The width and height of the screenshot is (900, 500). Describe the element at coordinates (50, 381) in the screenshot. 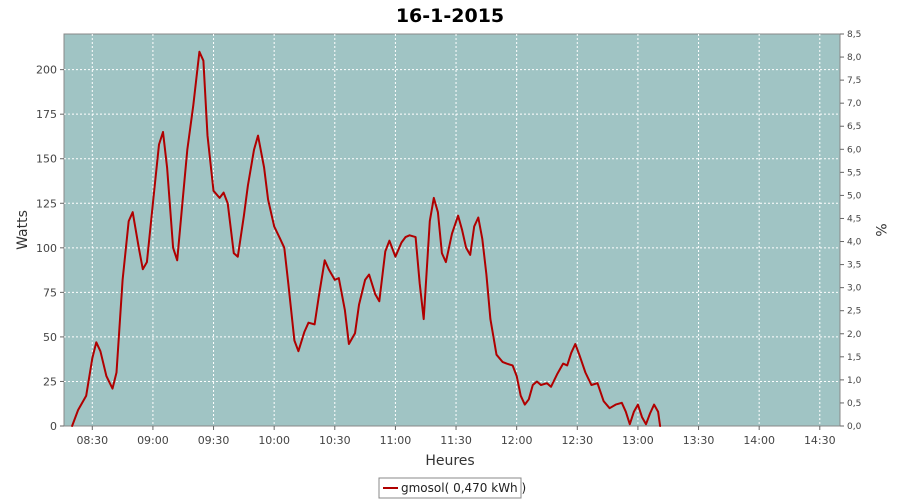

I see `y-tick-label: 25` at that location.